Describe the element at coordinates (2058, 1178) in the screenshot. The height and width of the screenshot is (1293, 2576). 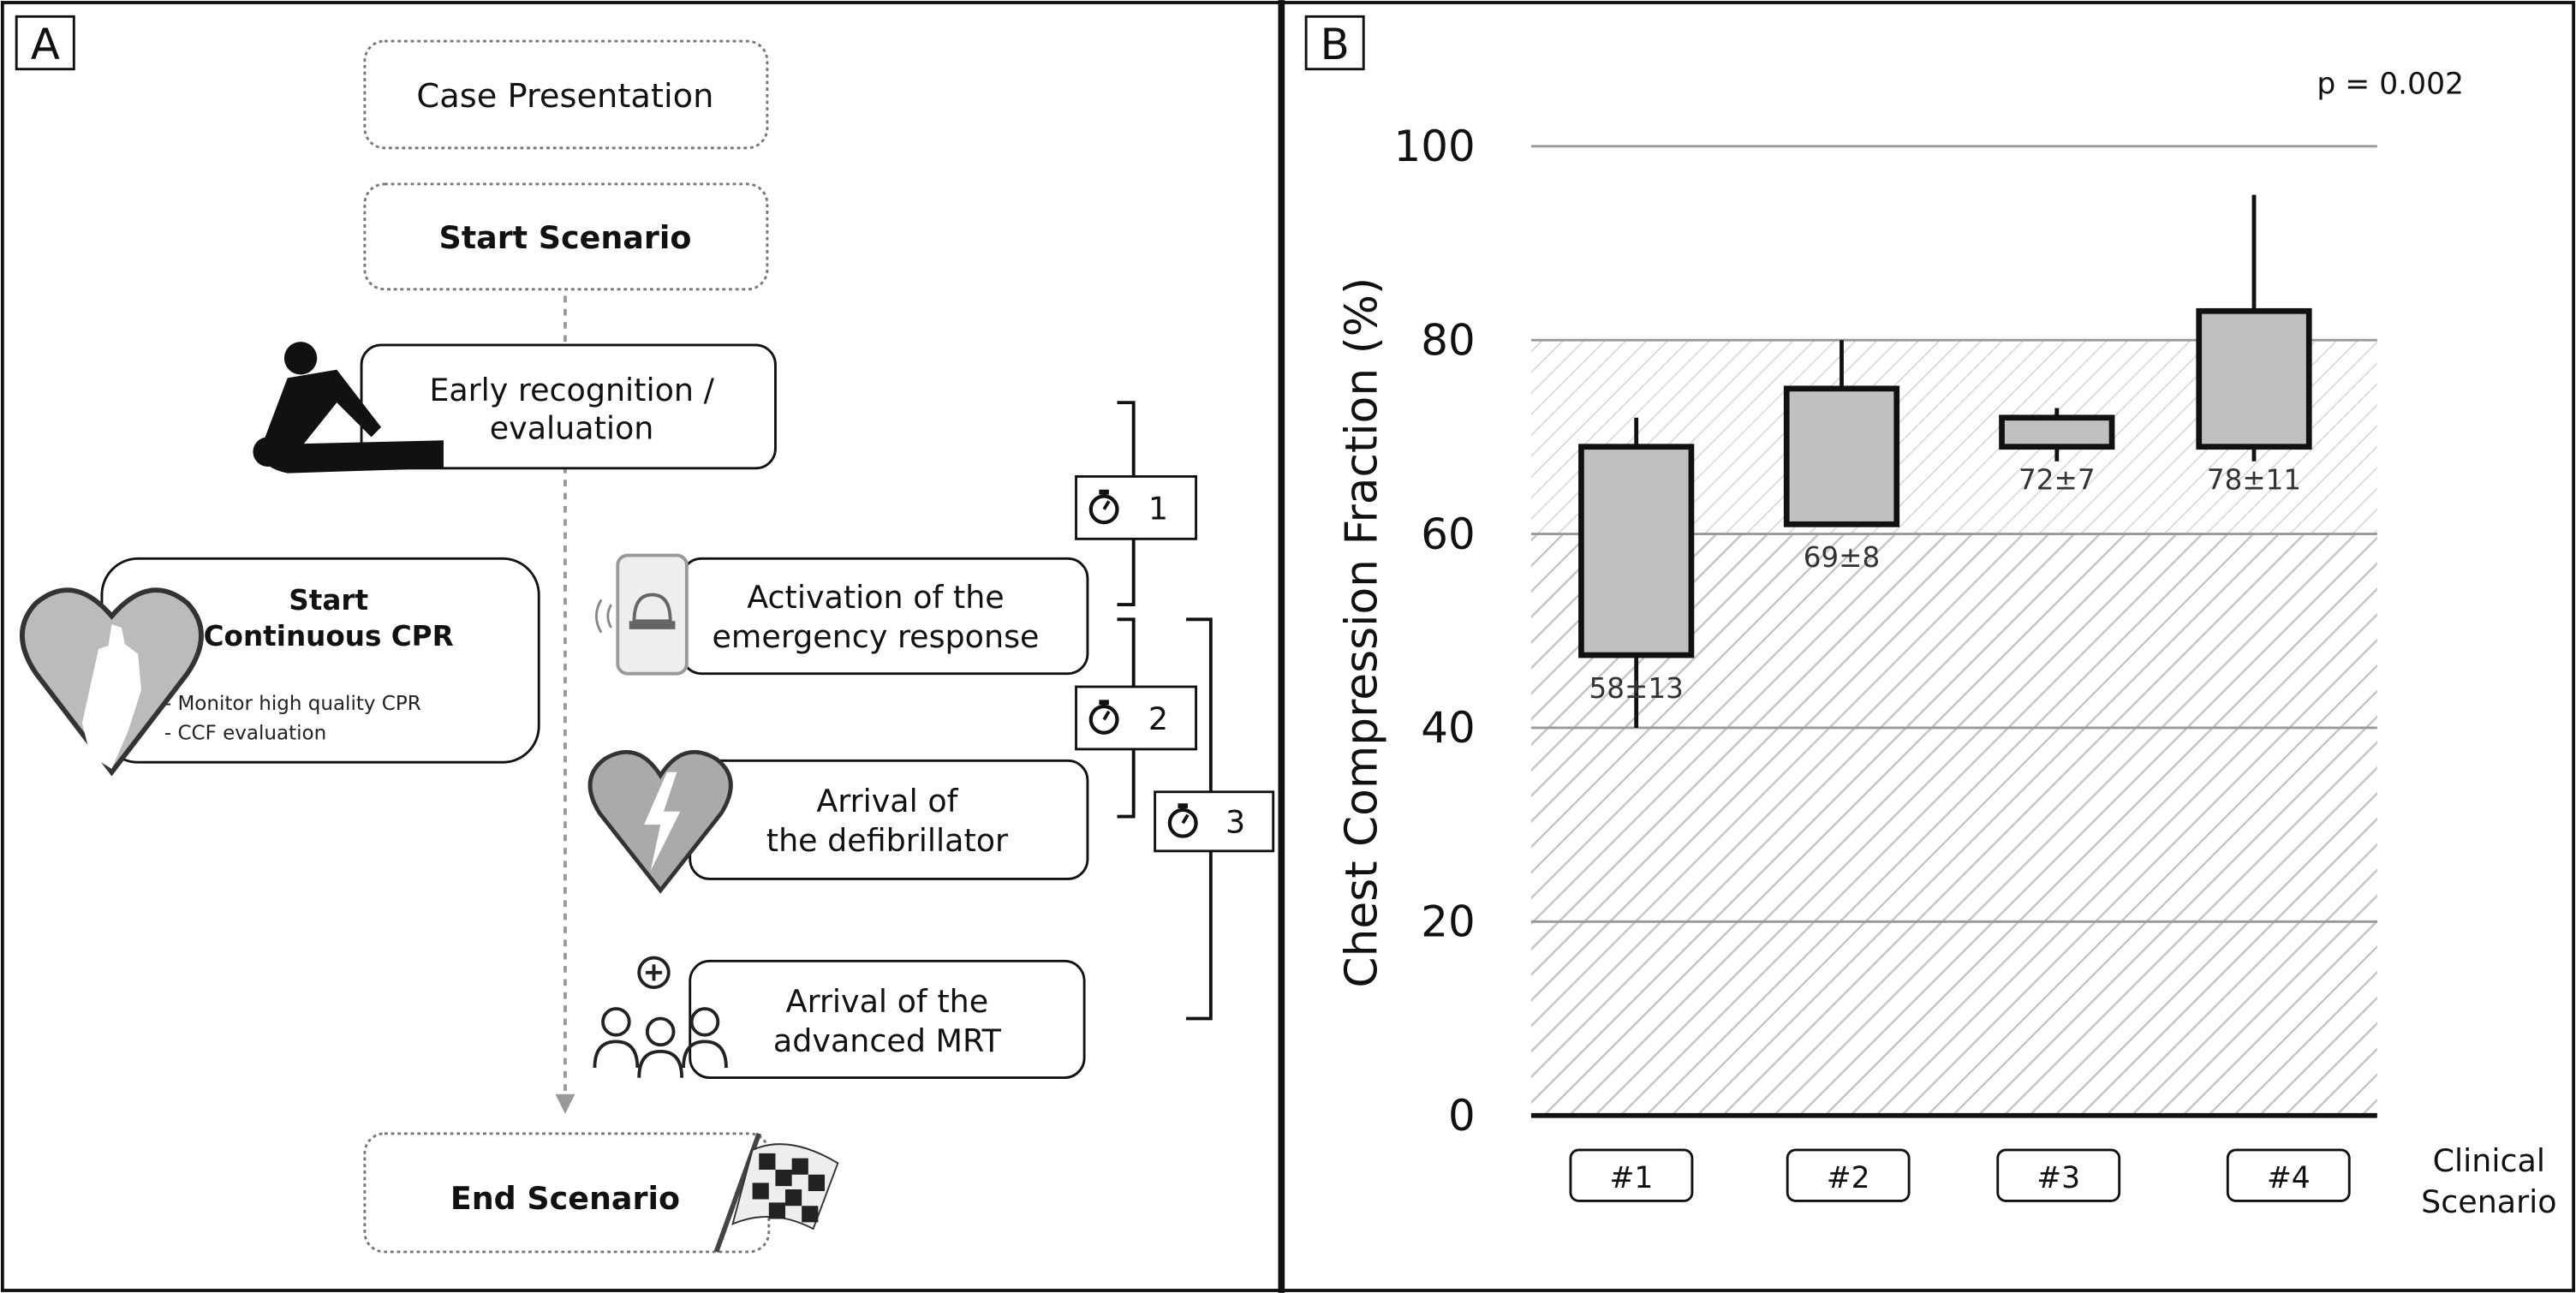
I see `category-label: #3` at that location.